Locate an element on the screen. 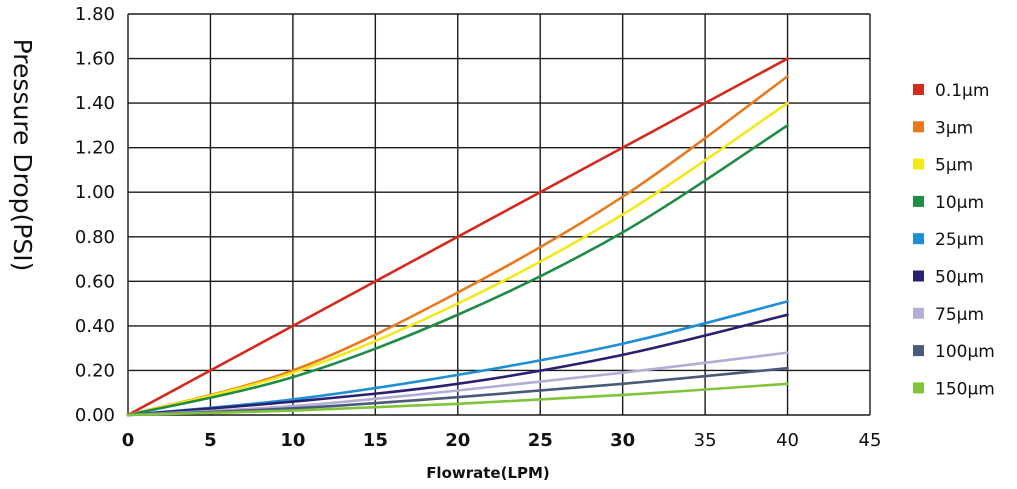  y-tick-label: 1.80 is located at coordinates (95, 14).